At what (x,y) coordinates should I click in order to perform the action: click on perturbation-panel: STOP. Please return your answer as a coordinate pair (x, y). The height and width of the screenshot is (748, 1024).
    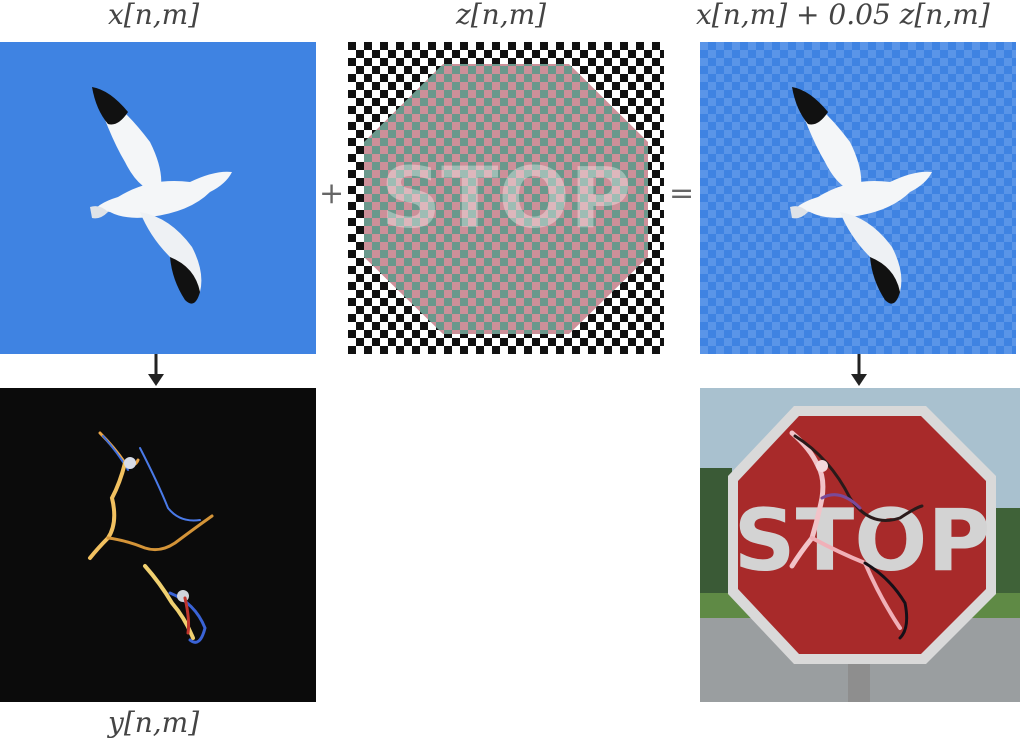
    Looking at the image, I should click on (506, 198).